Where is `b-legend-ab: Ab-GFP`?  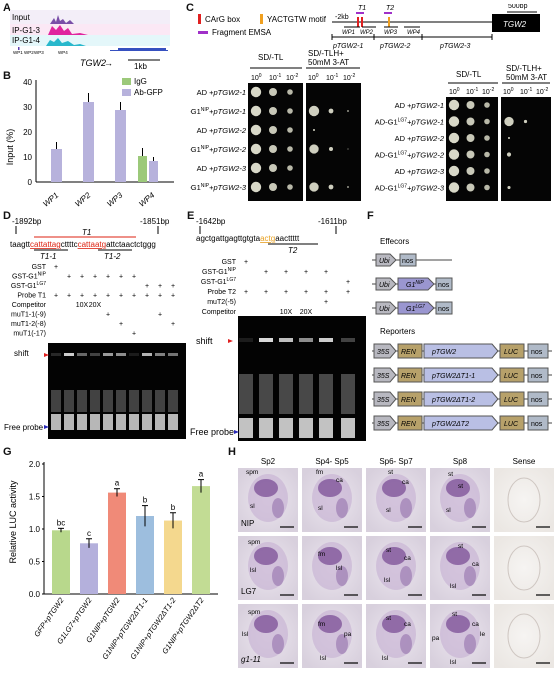 b-legend-ab: Ab-GFP is located at coordinates (148, 92).